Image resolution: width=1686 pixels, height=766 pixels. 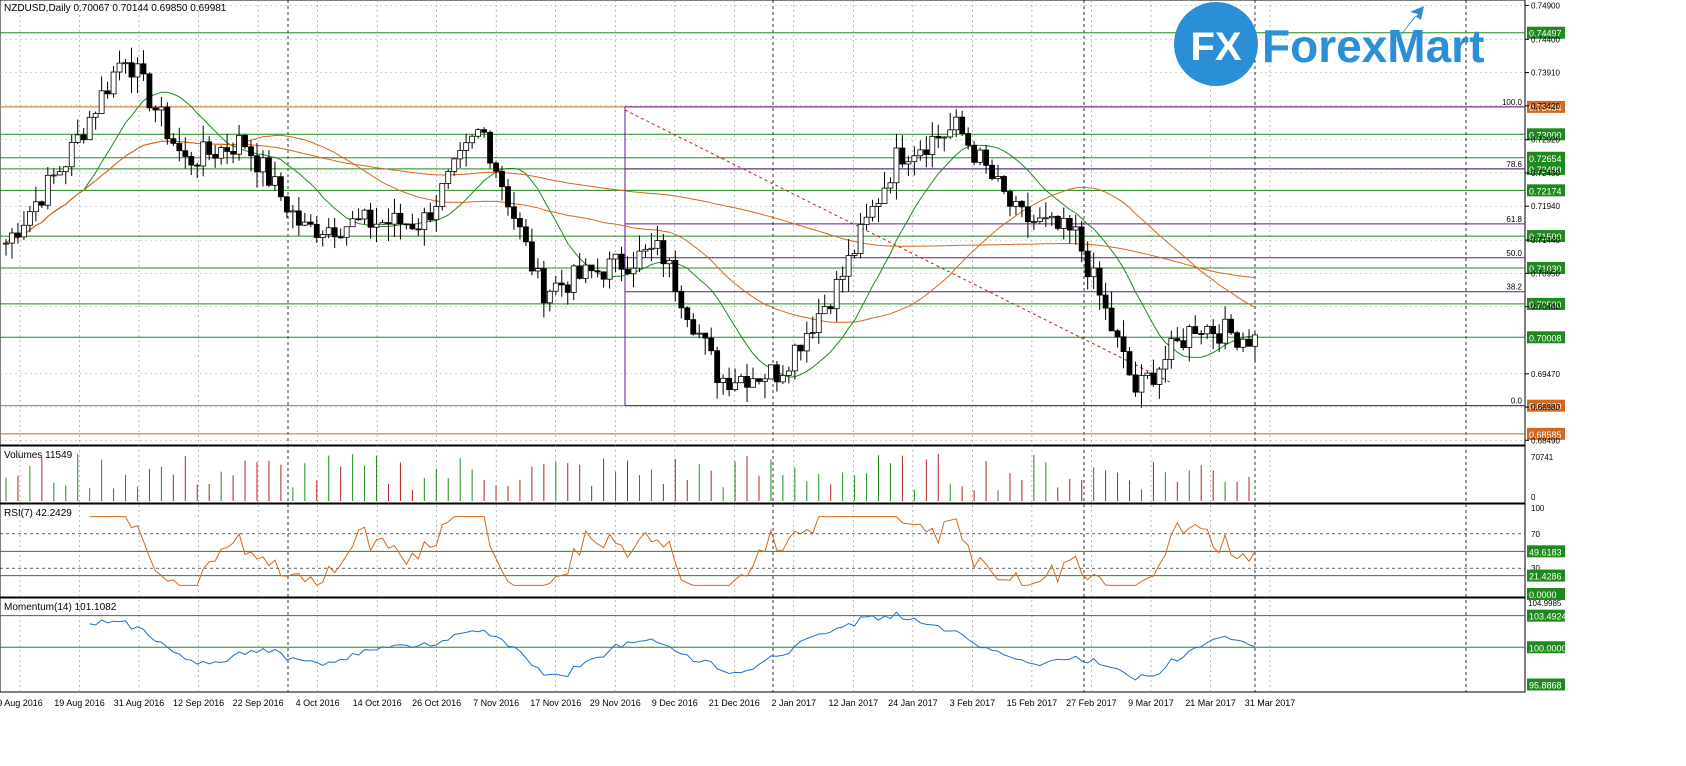 I want to click on level-label: 0.69000, so click(x=1545, y=407).